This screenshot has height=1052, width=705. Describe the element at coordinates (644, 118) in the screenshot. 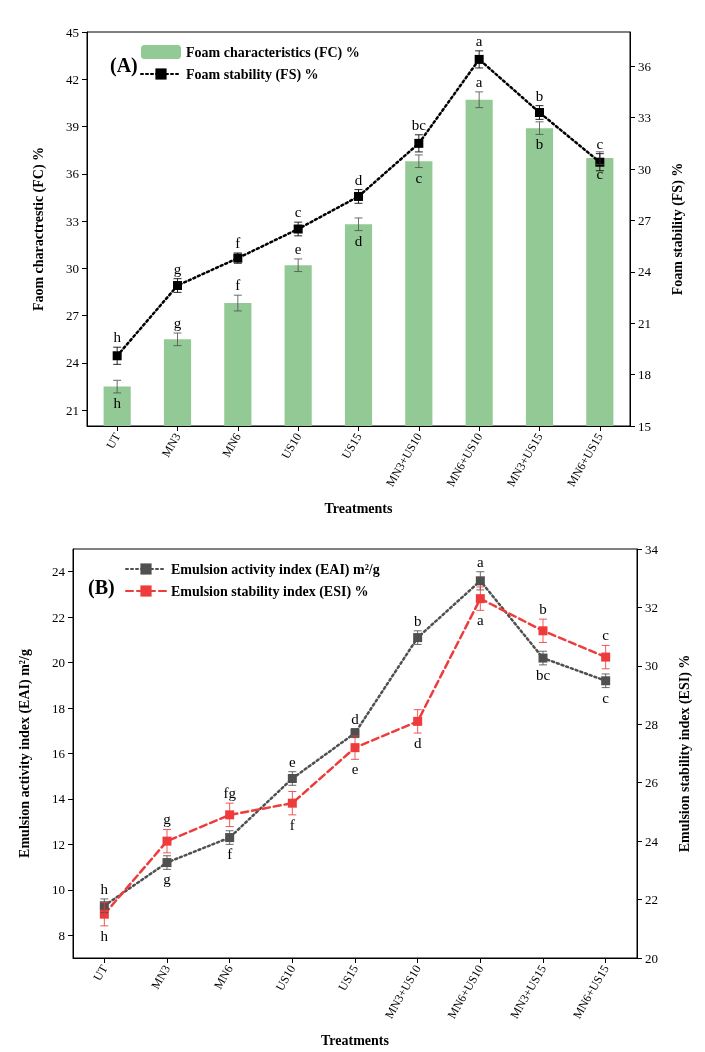

I see `y2-tick-label: 33` at that location.